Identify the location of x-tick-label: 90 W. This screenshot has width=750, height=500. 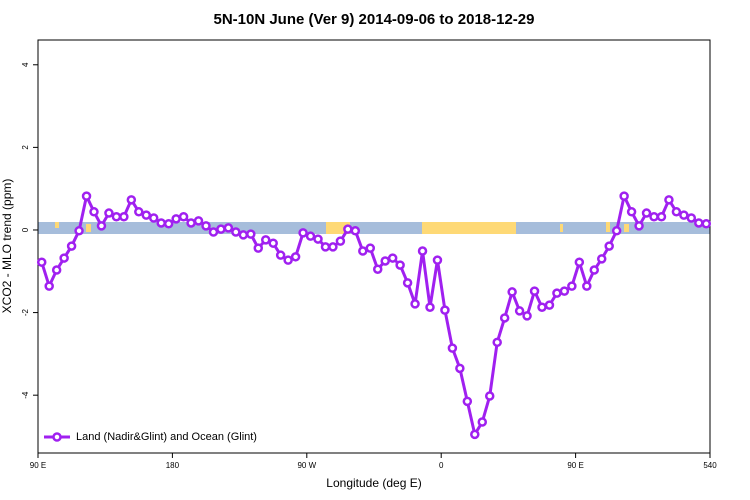
(306, 465).